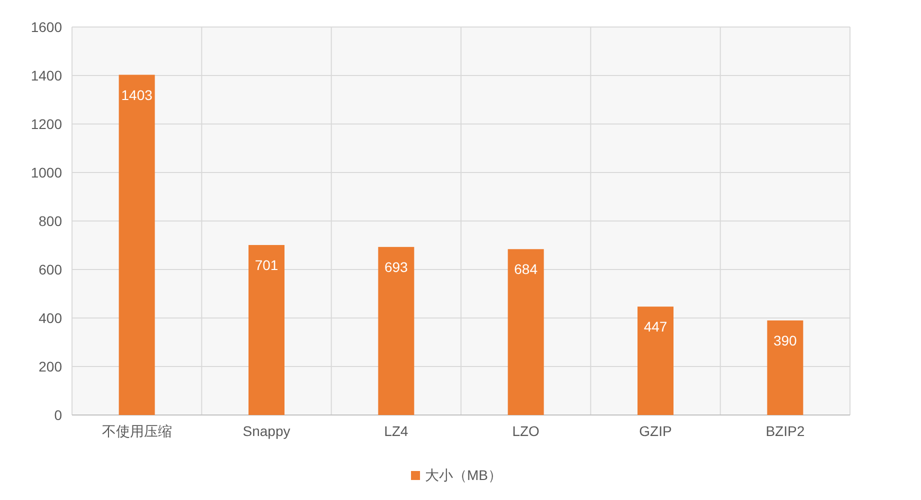 The image size is (921, 500). I want to click on y-tick-label: 600, so click(50, 270).